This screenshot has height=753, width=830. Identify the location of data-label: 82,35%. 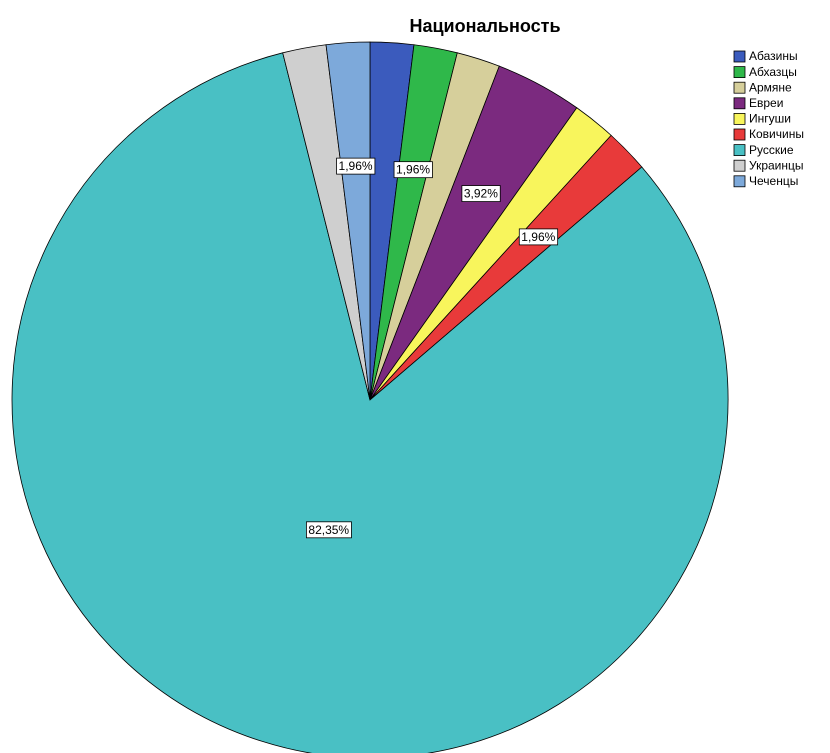
(328, 530).